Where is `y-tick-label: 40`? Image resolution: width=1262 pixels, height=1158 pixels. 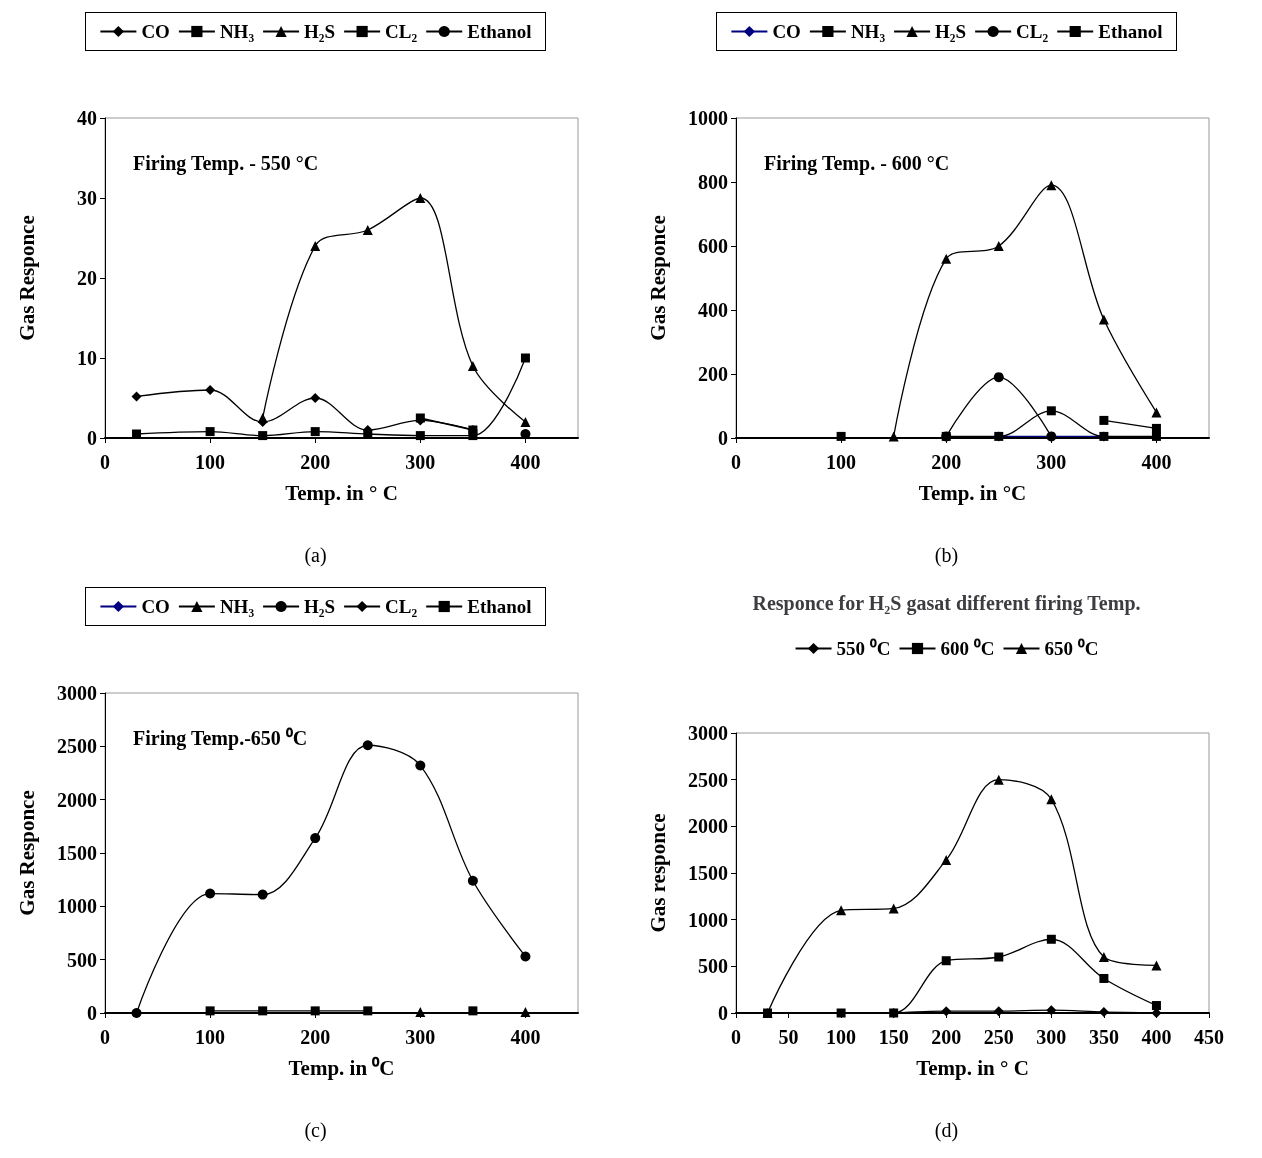
y-tick-label: 40 is located at coordinates (87, 118).